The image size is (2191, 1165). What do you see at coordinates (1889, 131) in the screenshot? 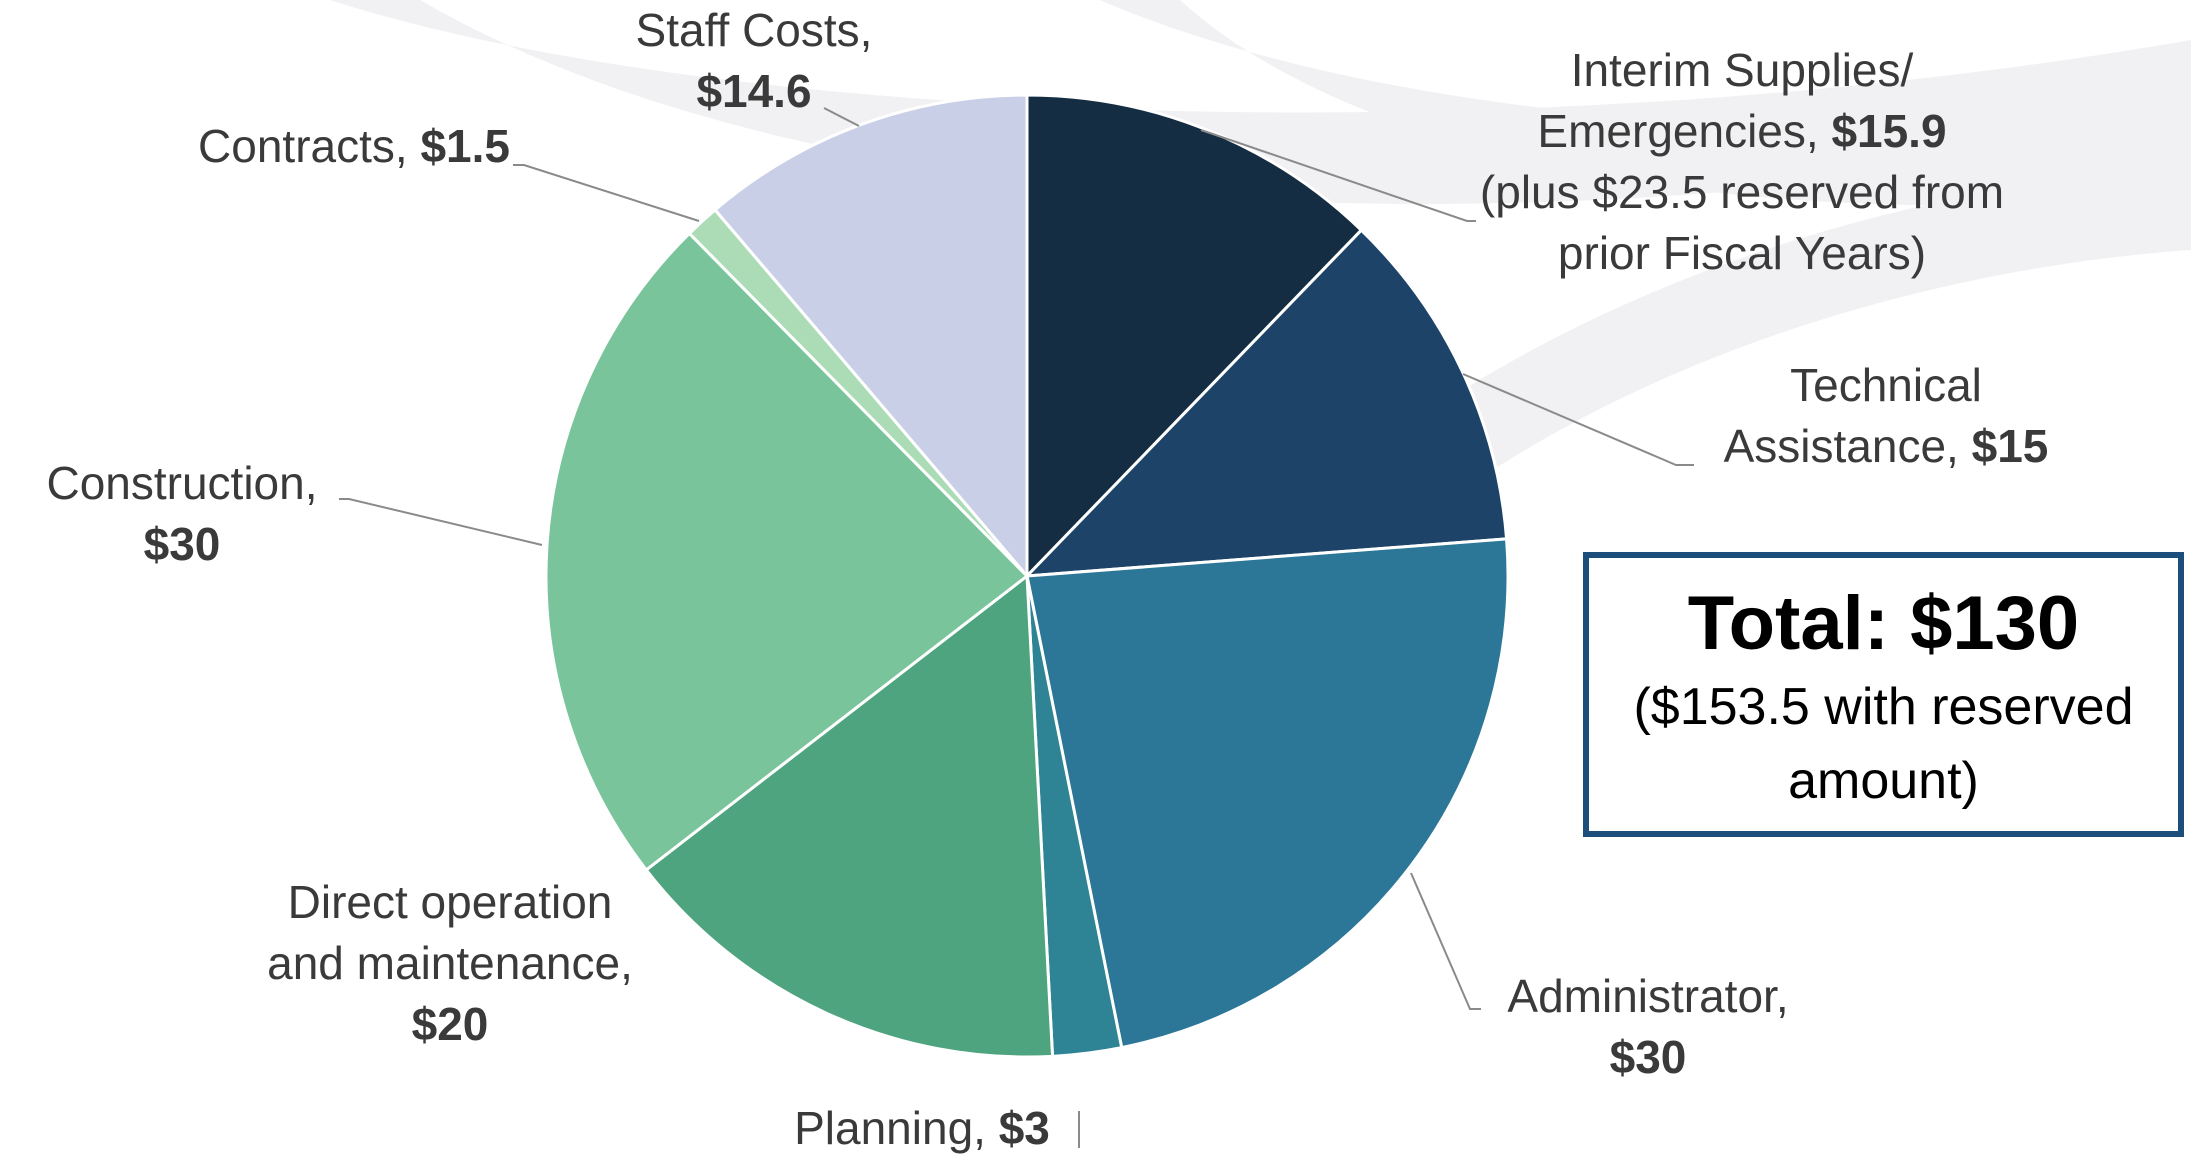
I see `value-label: $15.9` at bounding box center [1889, 131].